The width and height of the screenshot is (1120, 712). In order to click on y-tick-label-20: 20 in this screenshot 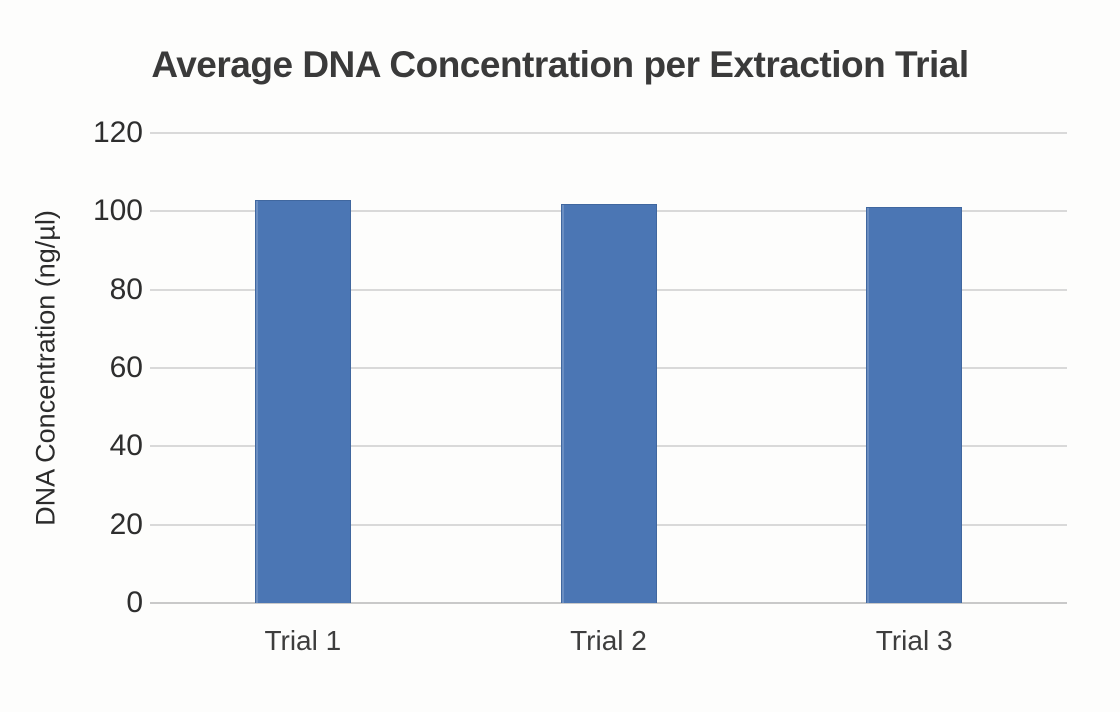, I will do `click(126, 524)`.